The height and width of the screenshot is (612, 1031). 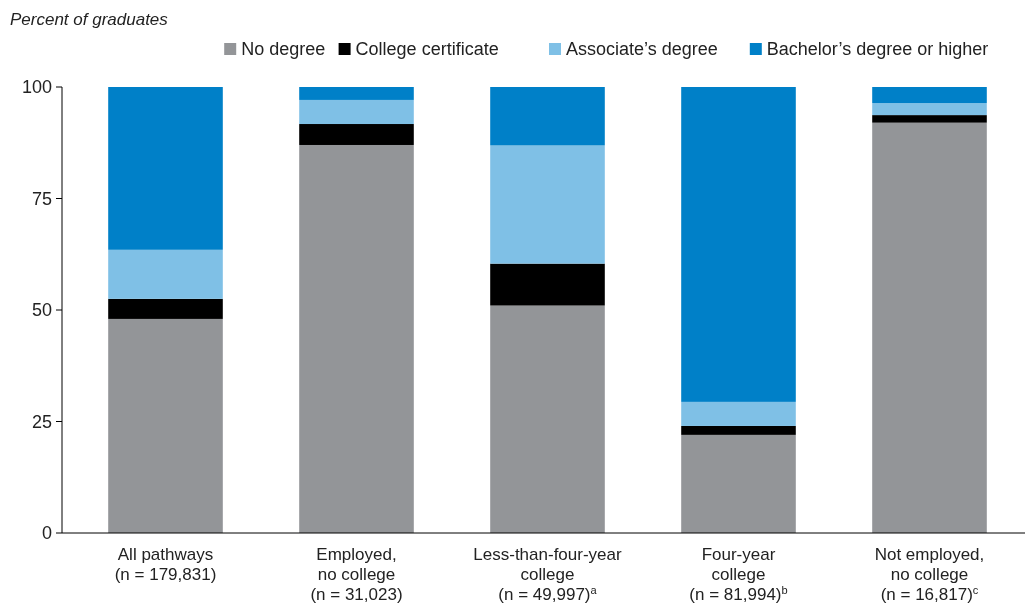 I want to click on x-tick-label: Not employed, no college (n = 16,817)$^{c}$, so click(x=929, y=574).